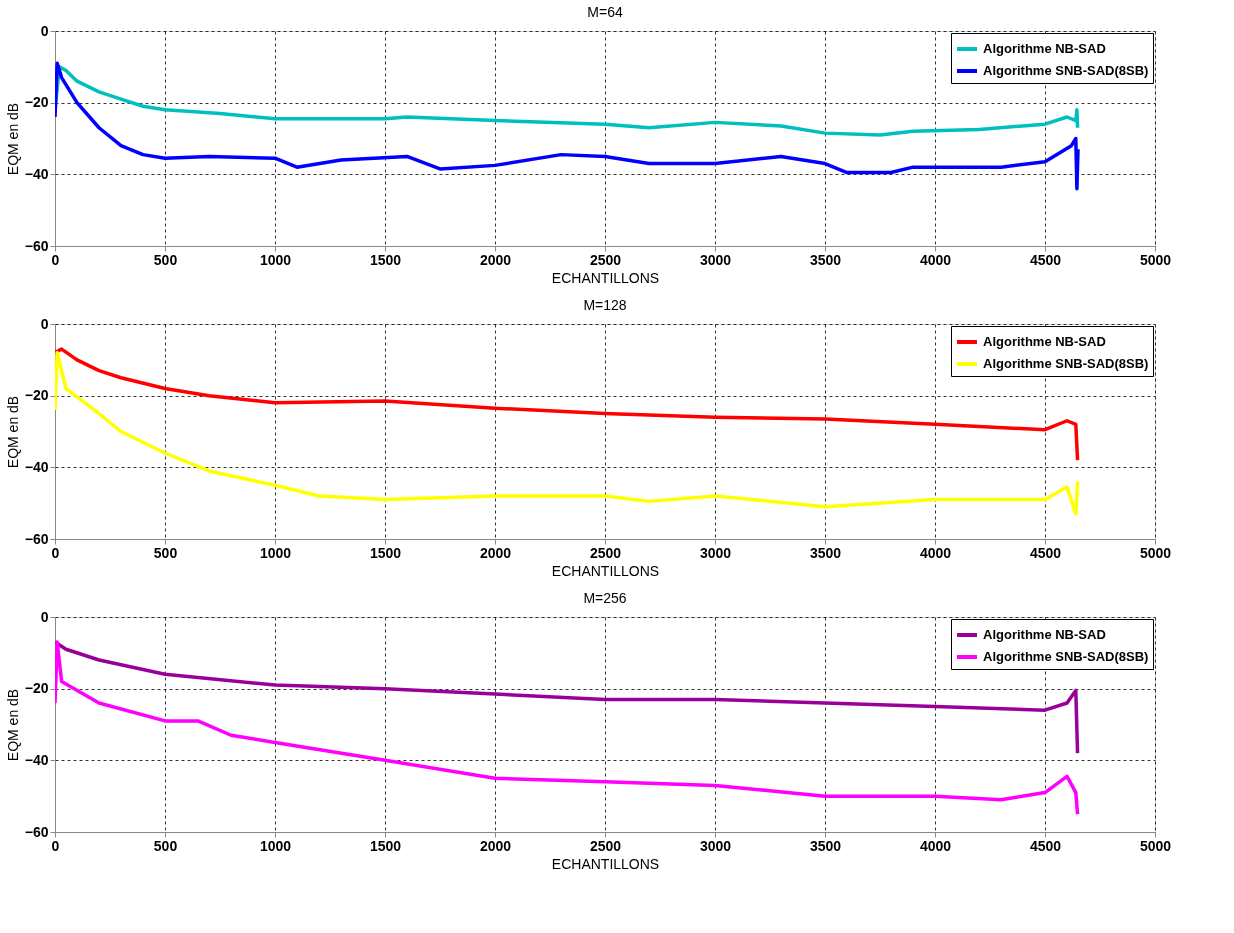 This screenshot has width=1234, height=933. What do you see at coordinates (605, 305) in the screenshot?
I see `chart-title: M=128` at bounding box center [605, 305].